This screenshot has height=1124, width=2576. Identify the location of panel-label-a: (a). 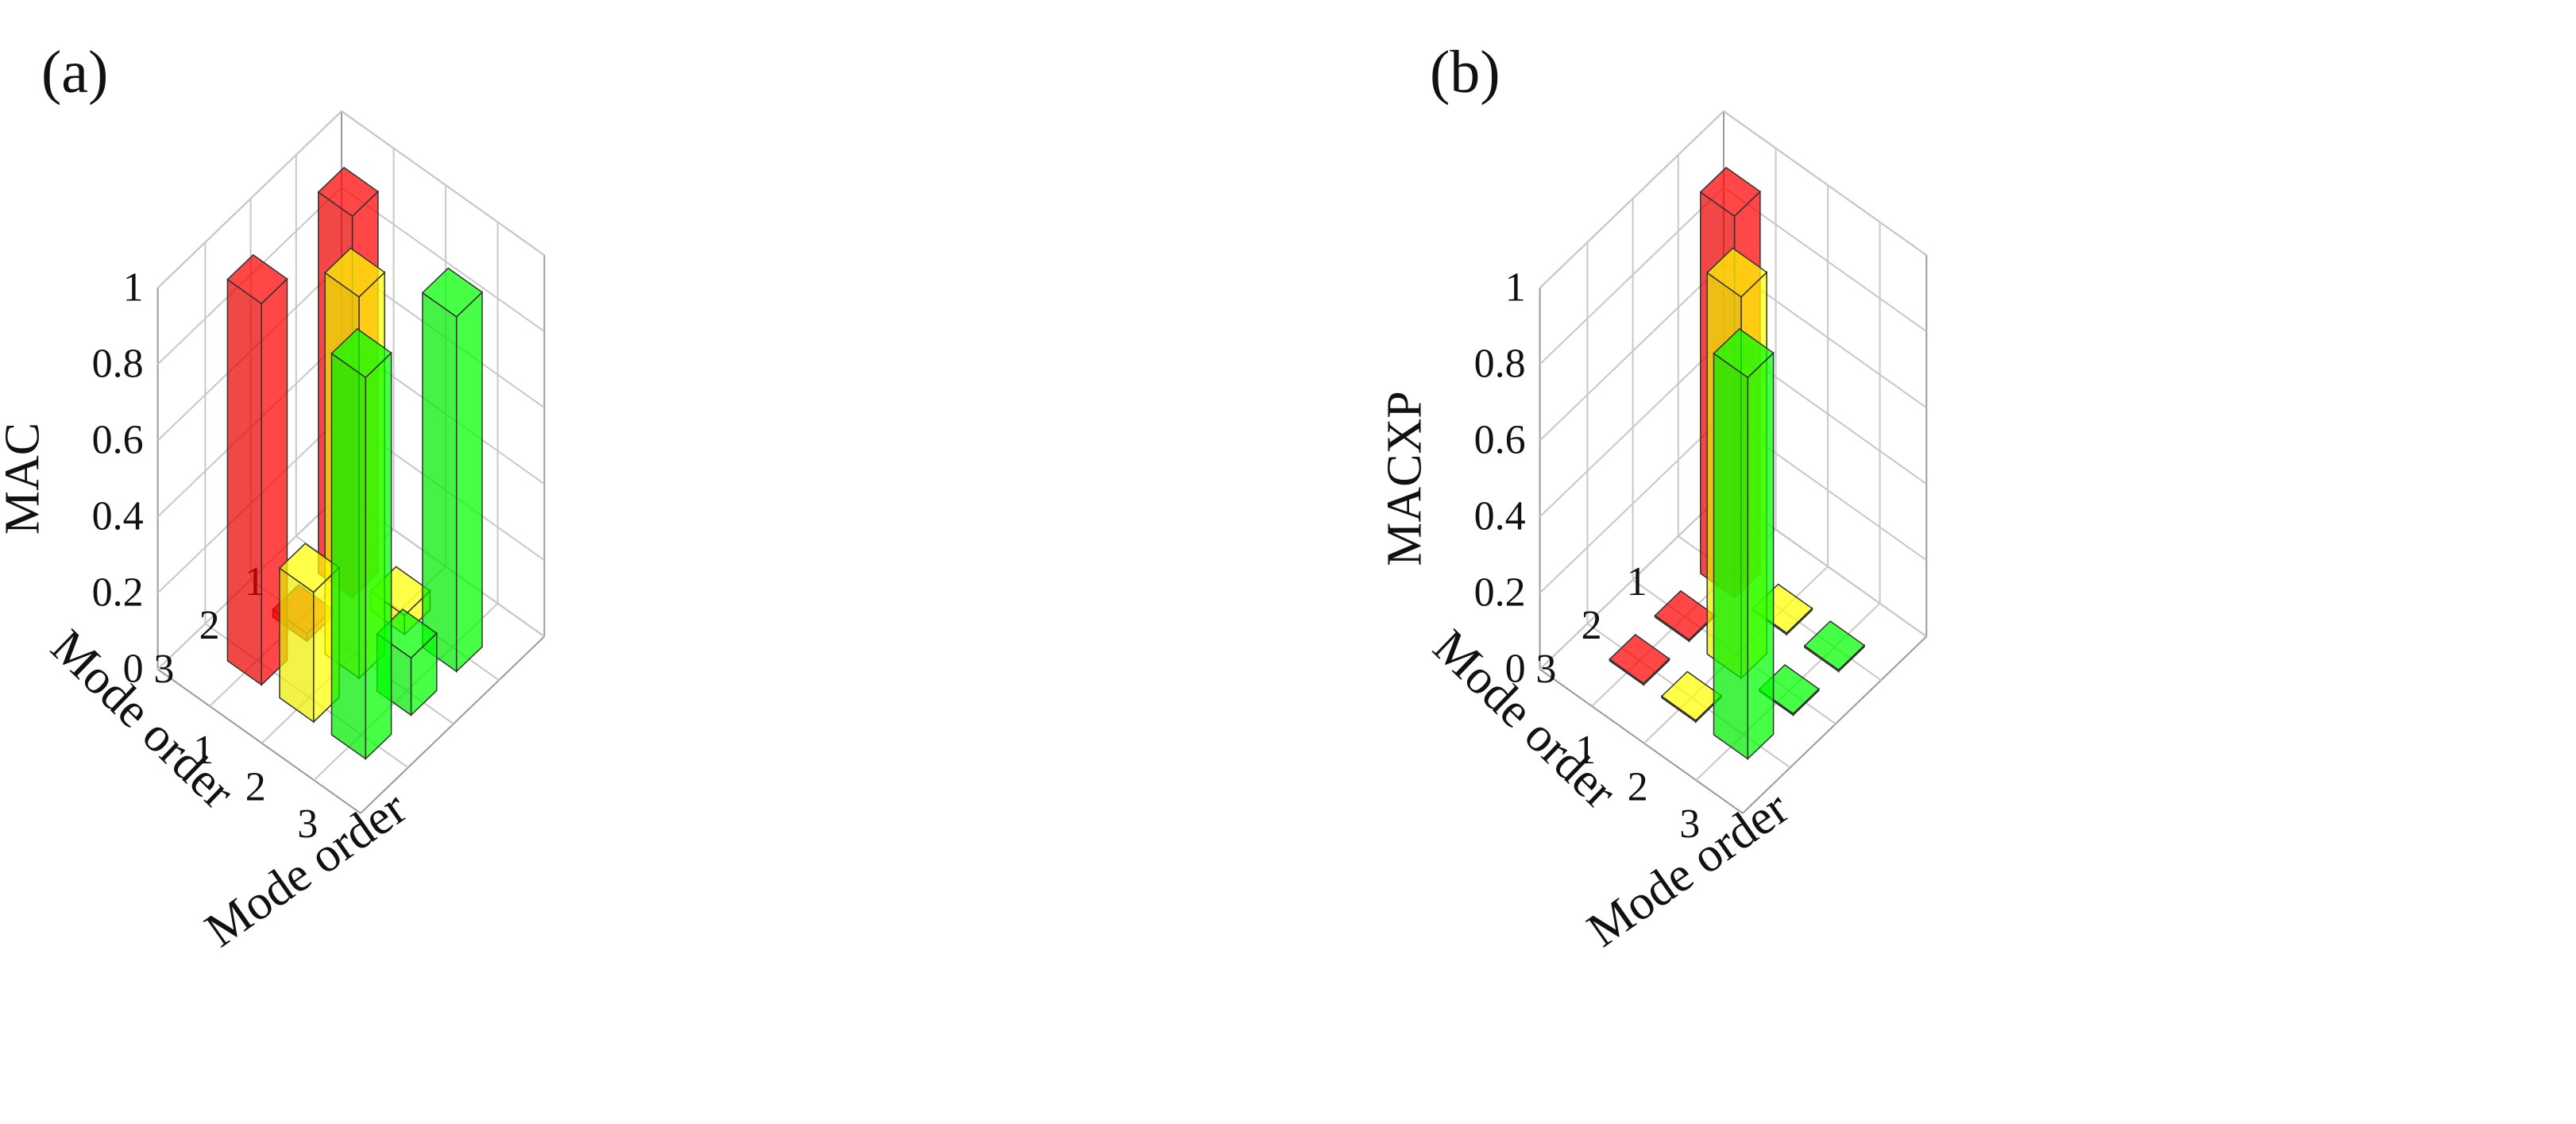
(75, 72).